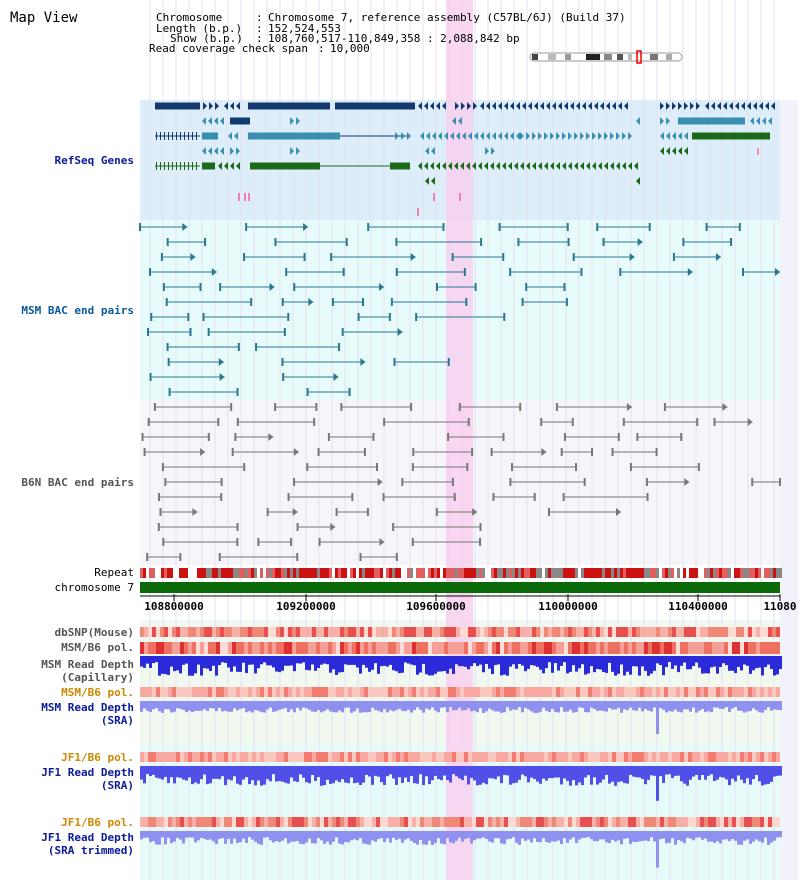 This screenshot has width=800, height=880. Describe the element at coordinates (97, 822) in the screenshot. I see `track-label-jf1-b6-pol-2: JF1/B6 pol.` at that location.